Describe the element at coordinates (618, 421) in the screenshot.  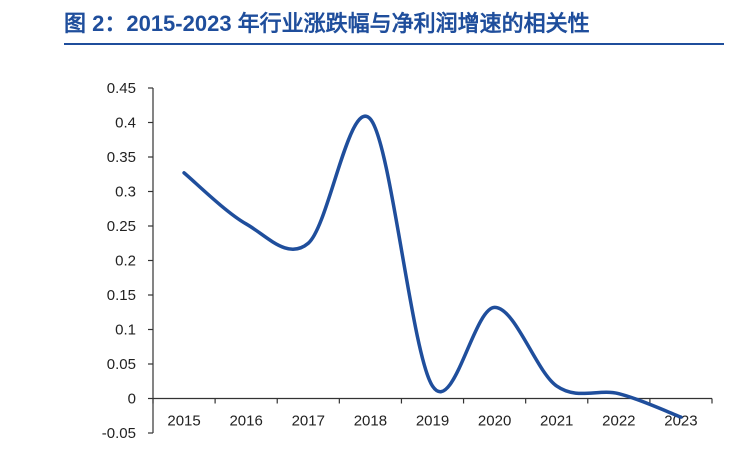
I see `x-tick-label: 2022` at that location.